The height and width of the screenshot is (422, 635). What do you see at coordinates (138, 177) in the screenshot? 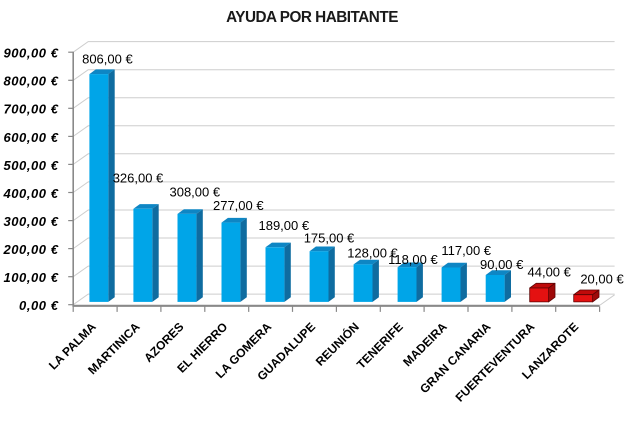
I see `svg-text: 326,00 €` at bounding box center [138, 177].